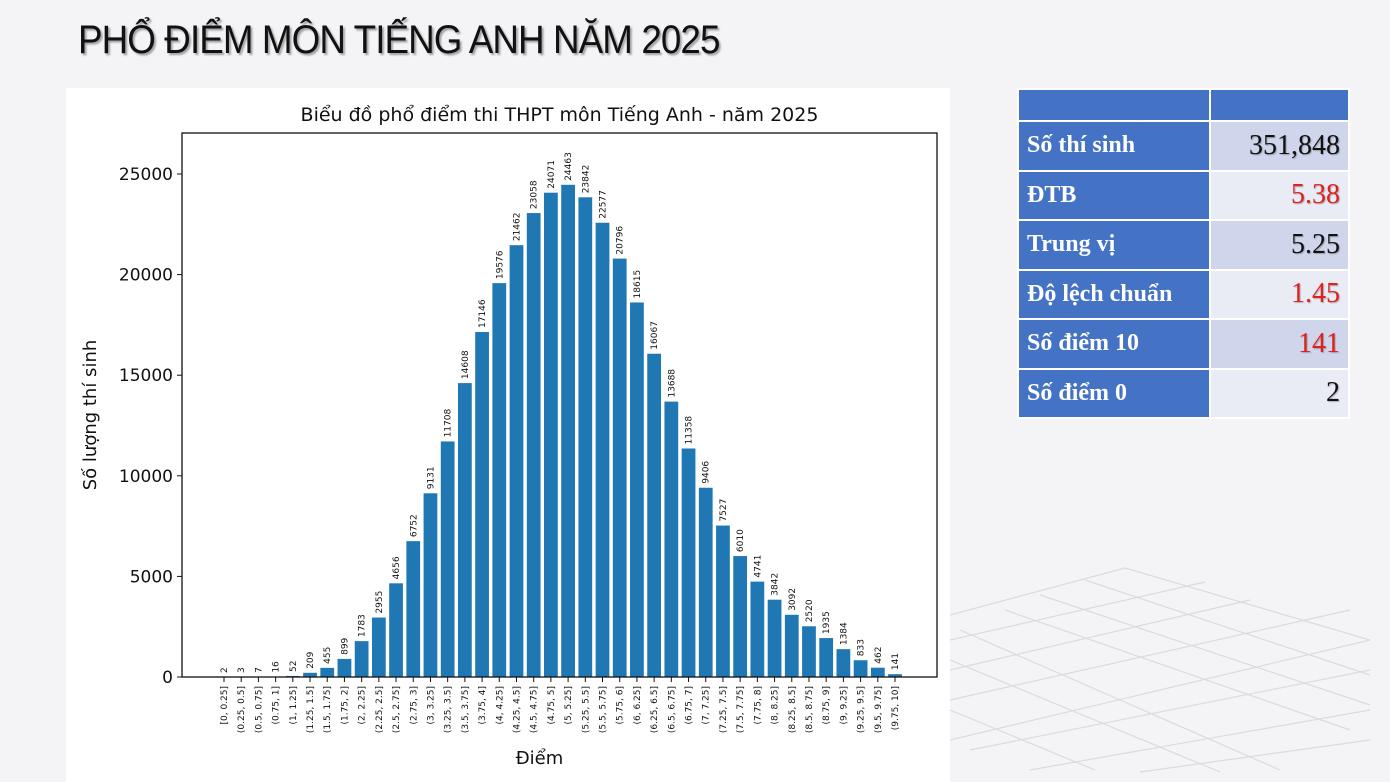 Image resolution: width=1390 pixels, height=782 pixels. I want to click on bar-value-label: 24463, so click(569, 166).